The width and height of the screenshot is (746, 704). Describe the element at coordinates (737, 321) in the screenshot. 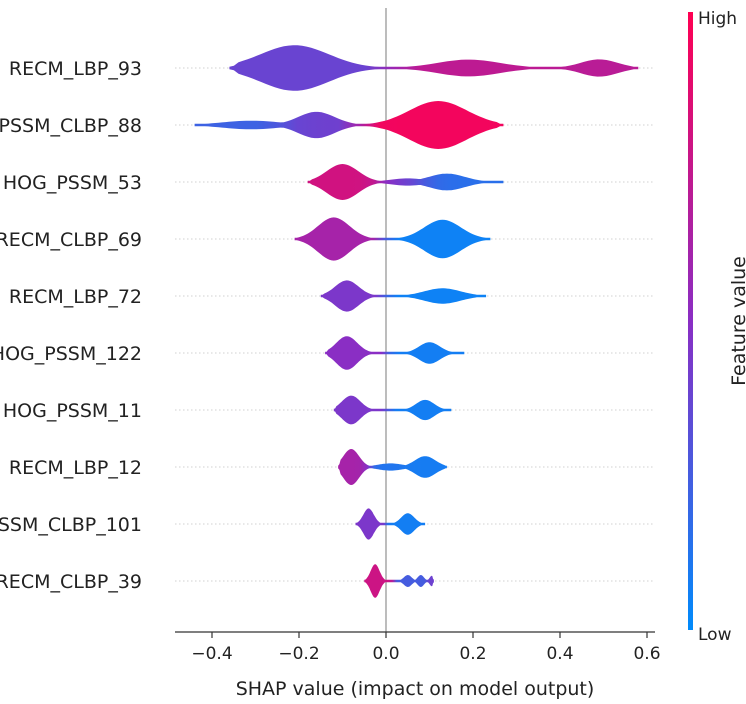

I see `colorbar-title: Feature value` at that location.